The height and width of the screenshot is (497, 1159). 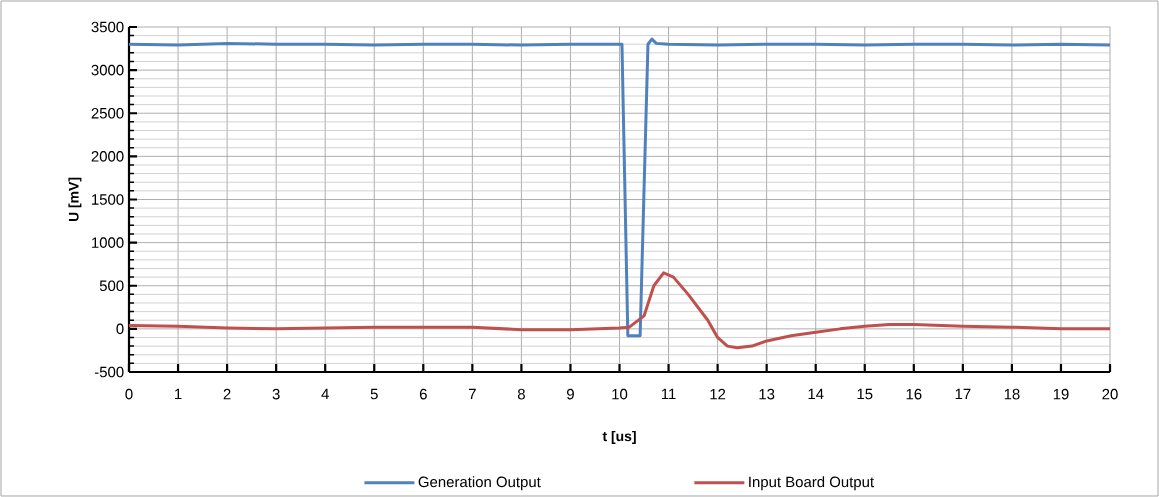 I want to click on x-tick-label: 1, so click(x=178, y=394).